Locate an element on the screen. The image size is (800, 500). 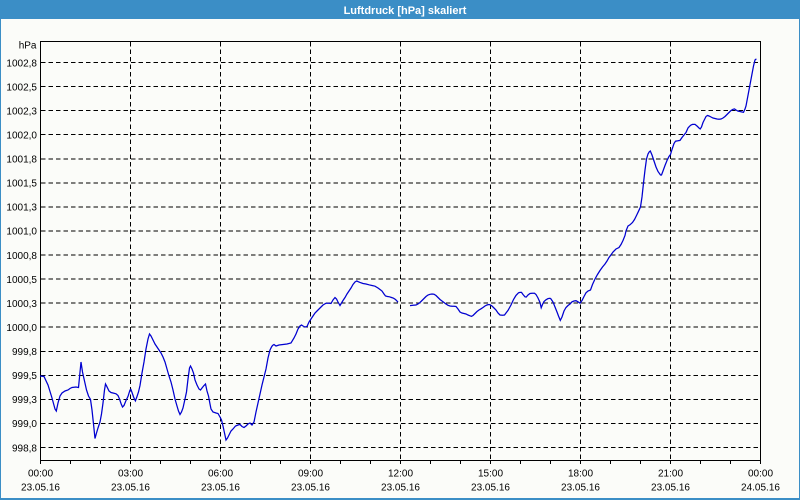
svg-text: 1001,3 is located at coordinates (21, 208).